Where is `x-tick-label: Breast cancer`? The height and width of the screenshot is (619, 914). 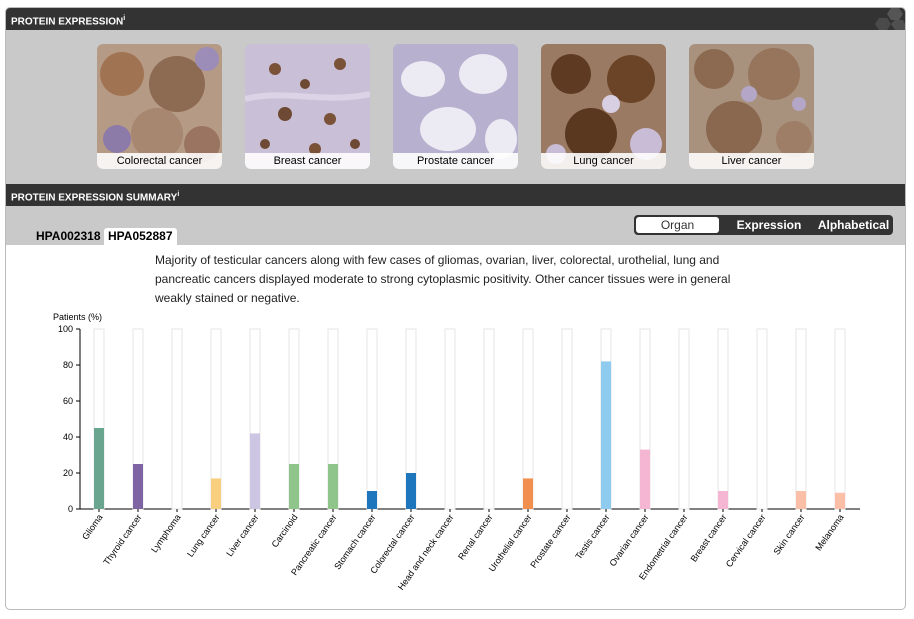
x-tick-label: Breast cancer is located at coordinates (709, 537).